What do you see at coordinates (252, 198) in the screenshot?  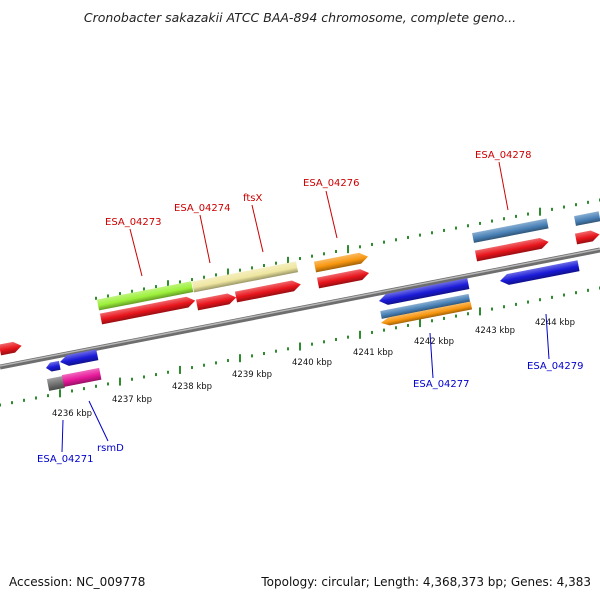 I see `gene-label-ftsx: ftsX` at bounding box center [252, 198].